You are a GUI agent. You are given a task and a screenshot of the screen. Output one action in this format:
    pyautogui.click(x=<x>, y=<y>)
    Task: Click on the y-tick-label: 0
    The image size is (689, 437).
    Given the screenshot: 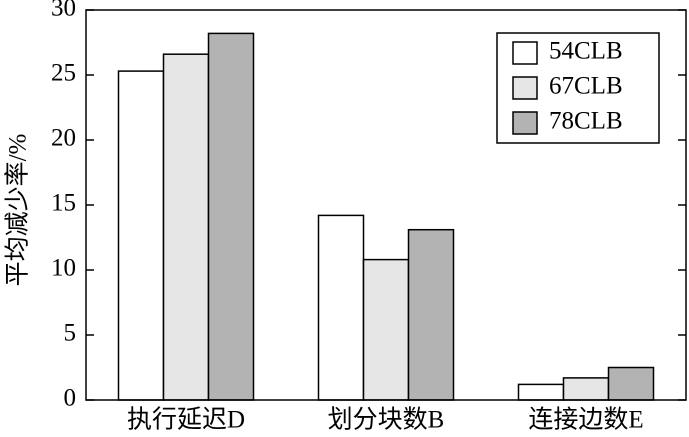 What is the action you would take?
    pyautogui.click(x=70, y=398)
    